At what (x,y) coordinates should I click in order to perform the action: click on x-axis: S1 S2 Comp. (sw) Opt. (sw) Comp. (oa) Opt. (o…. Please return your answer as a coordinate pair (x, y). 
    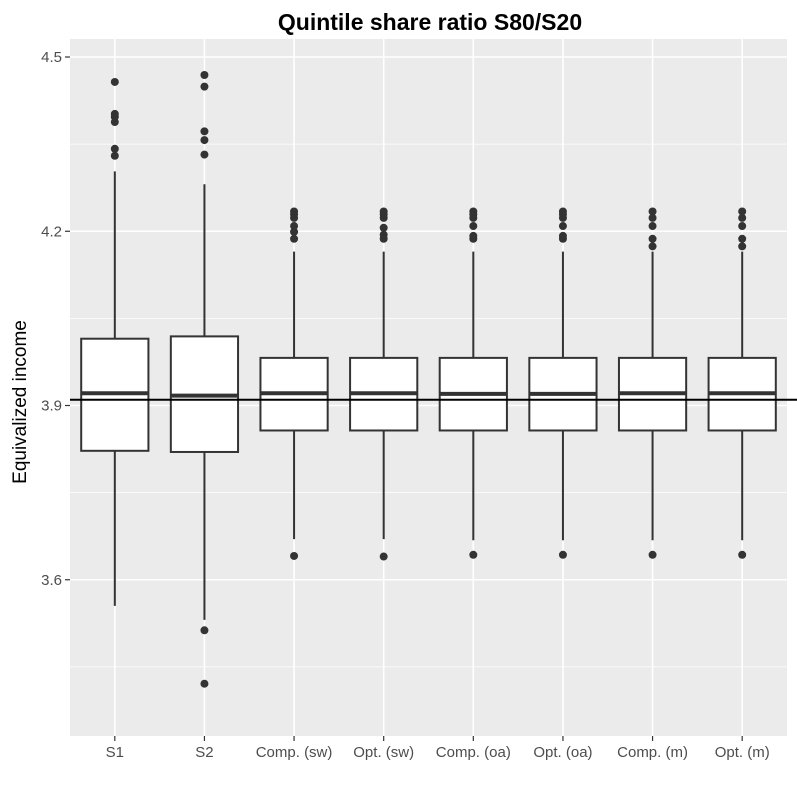
    Looking at the image, I should click on (438, 748).